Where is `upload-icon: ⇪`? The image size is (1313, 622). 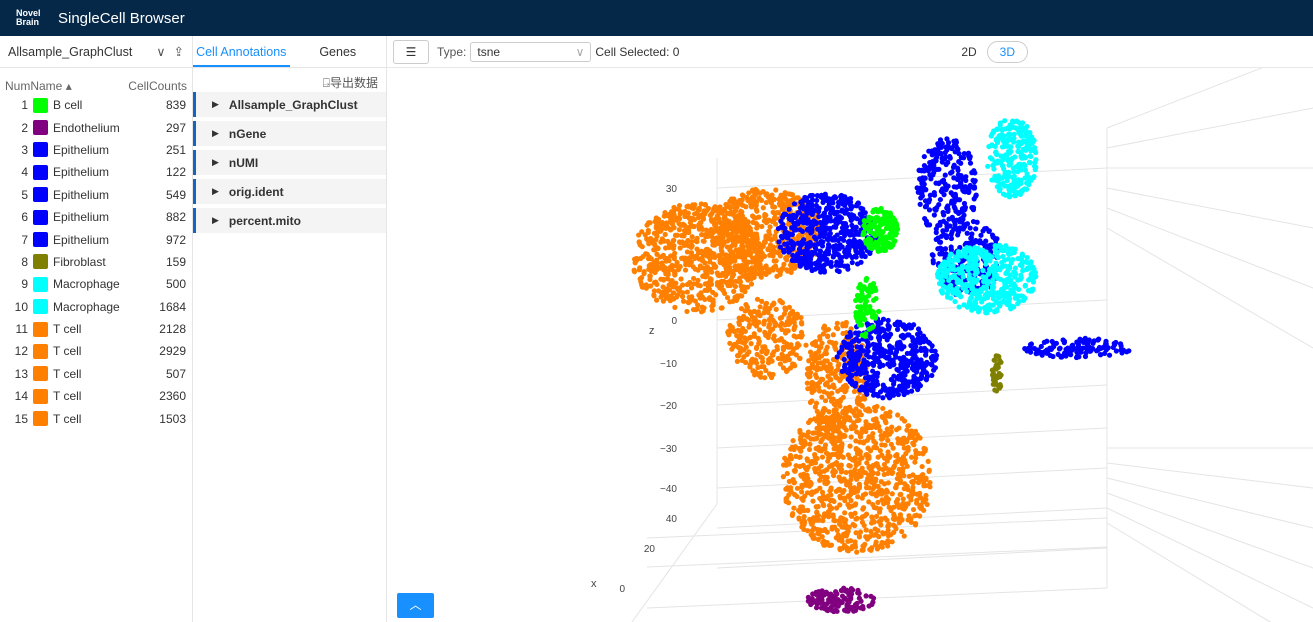 upload-icon: ⇪ is located at coordinates (178, 52).